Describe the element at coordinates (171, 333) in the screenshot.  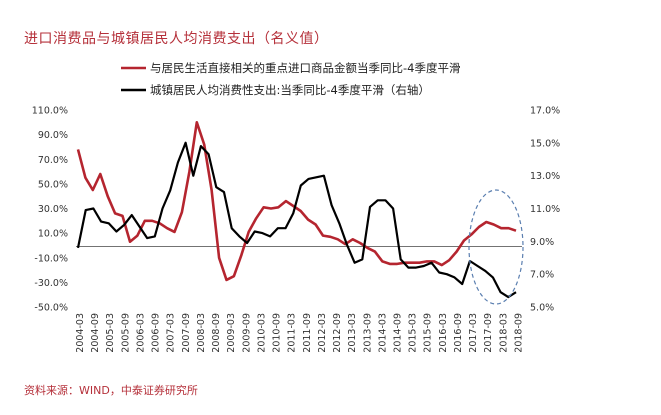
I see `x-tick-label: 2007-03` at that location.